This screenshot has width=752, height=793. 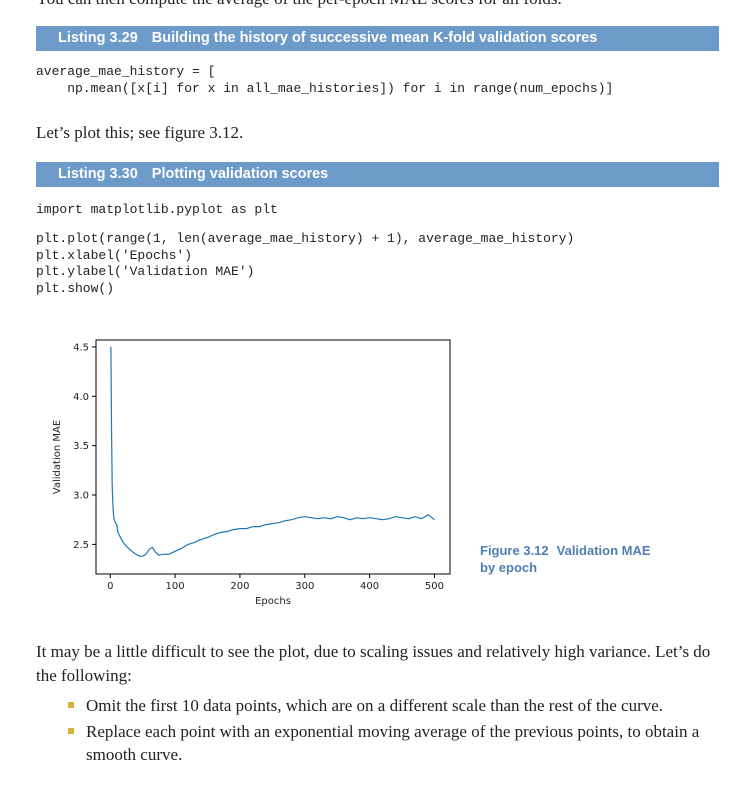 I want to click on y-tick-label: 2.5, so click(x=81, y=545).